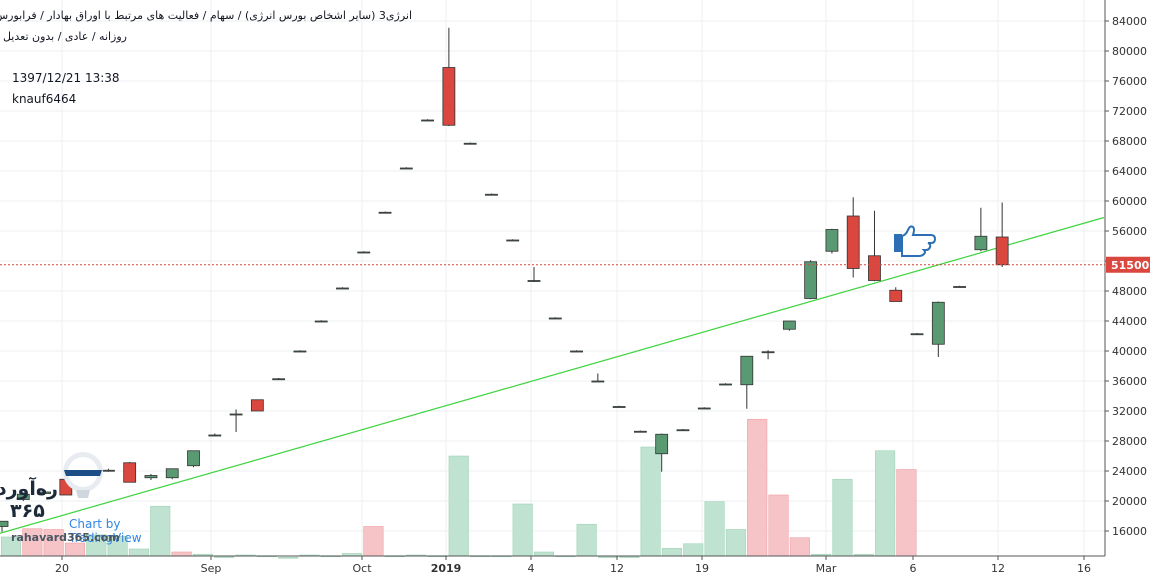 The width and height of the screenshot is (1150, 577). Describe the element at coordinates (1129, 141) in the screenshot. I see `price-tick-label: 68000` at that location.